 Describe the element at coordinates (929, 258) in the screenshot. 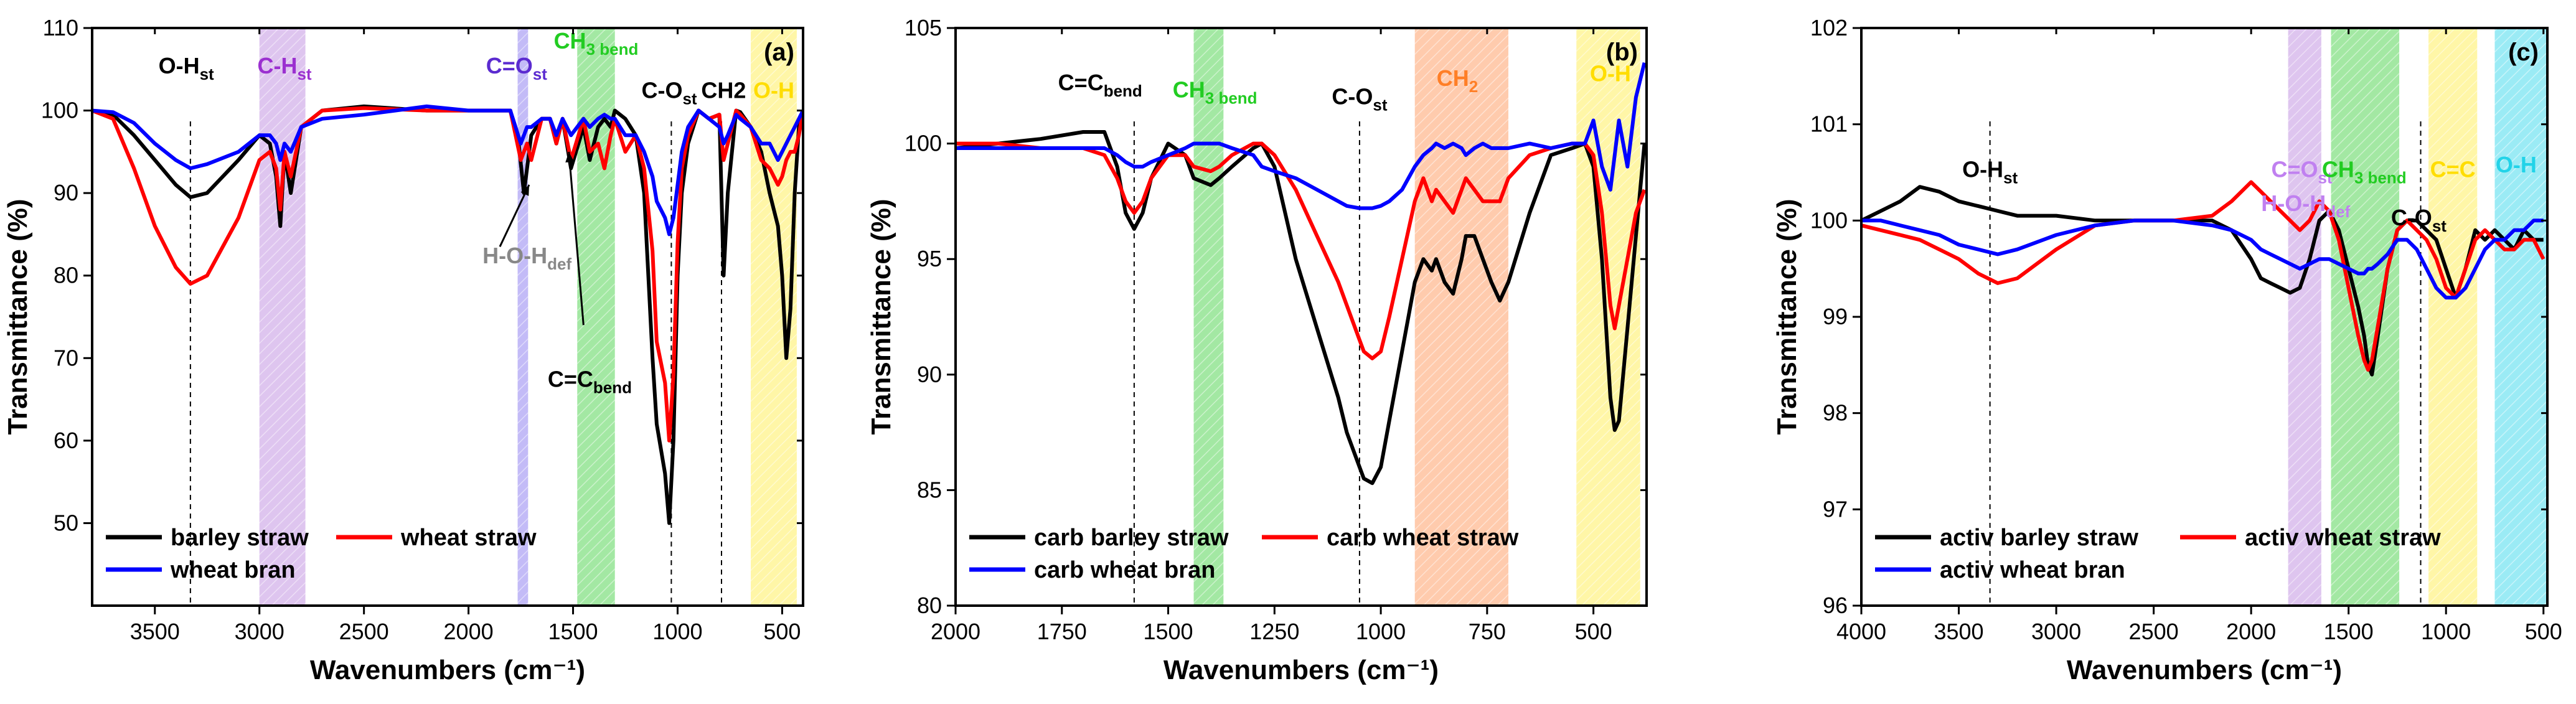

I see `y-tick-label: 95` at that location.